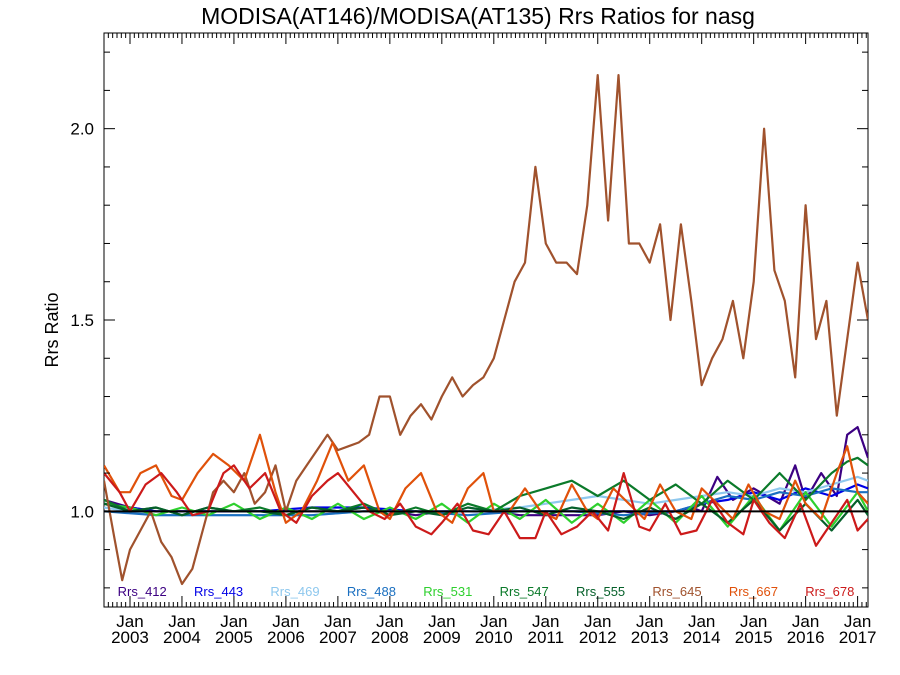 This screenshot has height=675, width=900. Describe the element at coordinates (52, 329) in the screenshot. I see `y-axis-label: Rrs Ratio` at that location.